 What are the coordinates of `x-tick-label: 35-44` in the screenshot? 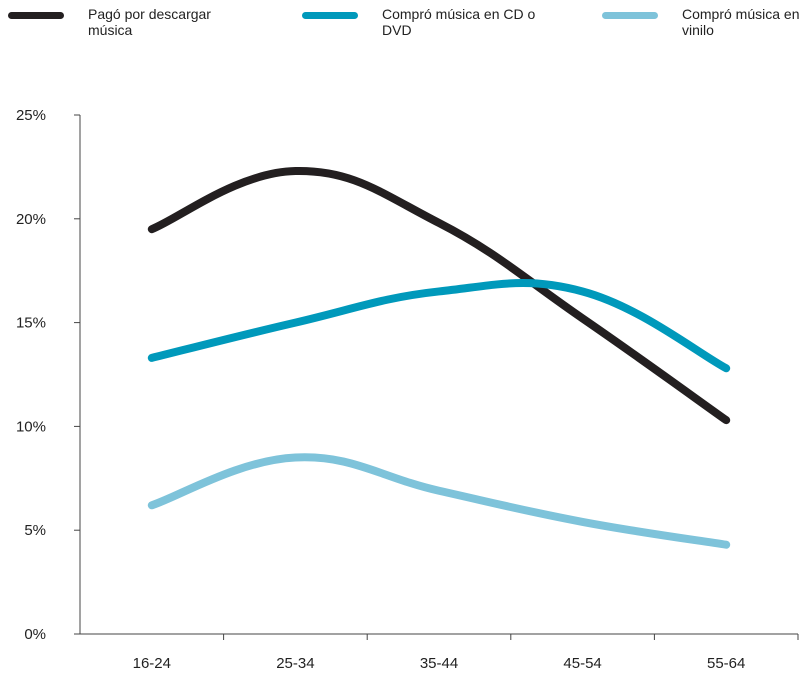 It's located at (439, 663).